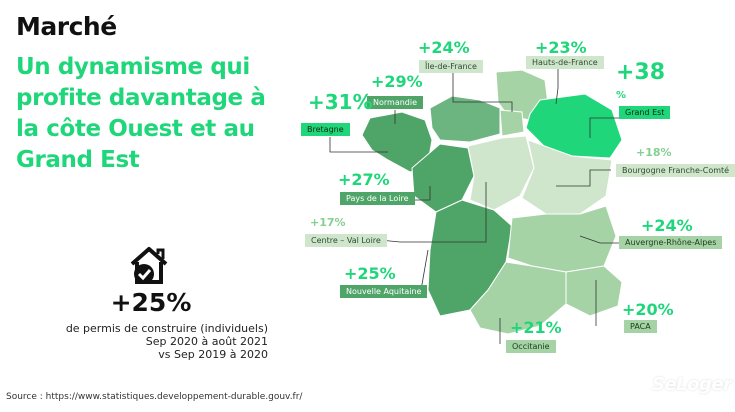 The width and height of the screenshot is (735, 412). Describe the element at coordinates (444, 47) in the screenshot. I see `region-idf-pct: +24%` at that location.